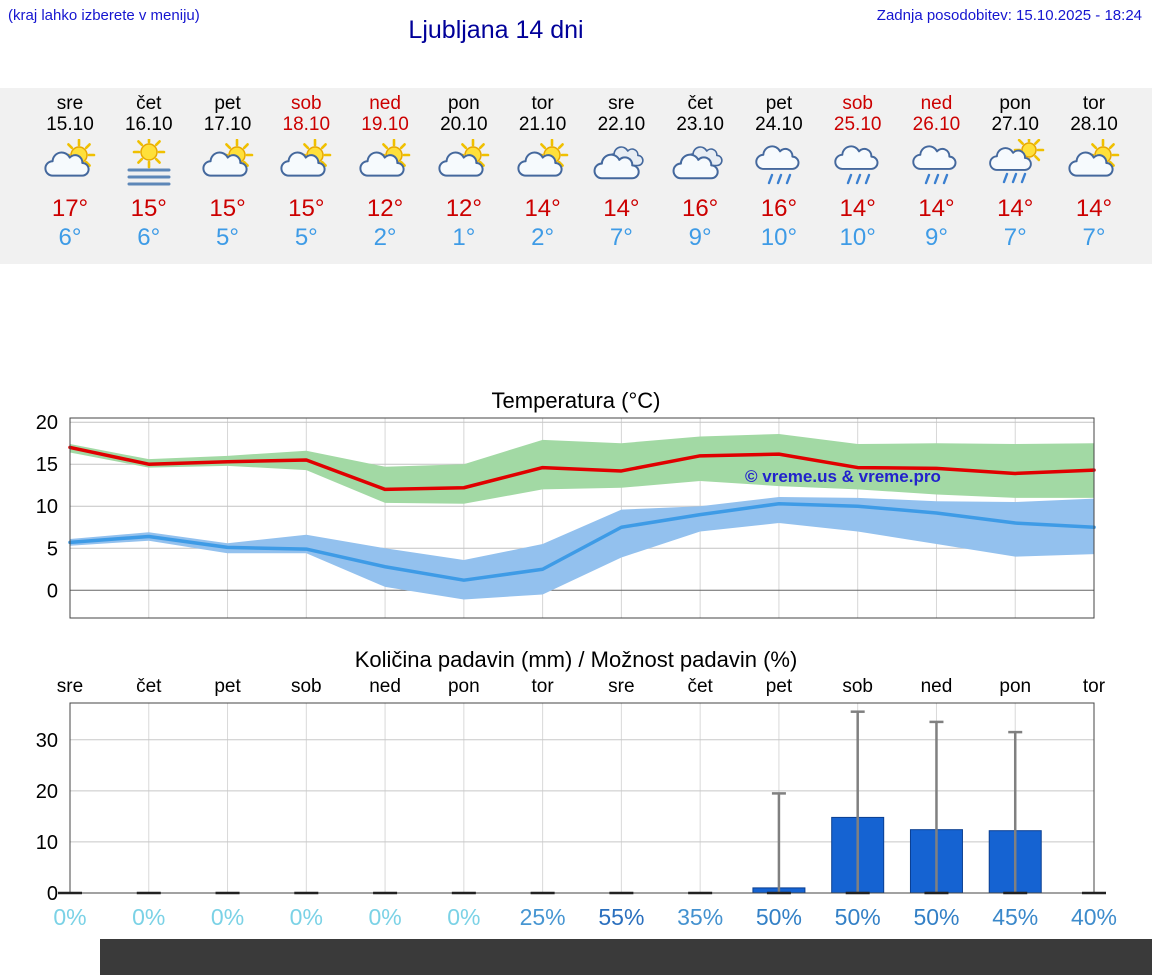  What do you see at coordinates (47, 741) in the screenshot?
I see `precip-ytick-label: 30` at bounding box center [47, 741].